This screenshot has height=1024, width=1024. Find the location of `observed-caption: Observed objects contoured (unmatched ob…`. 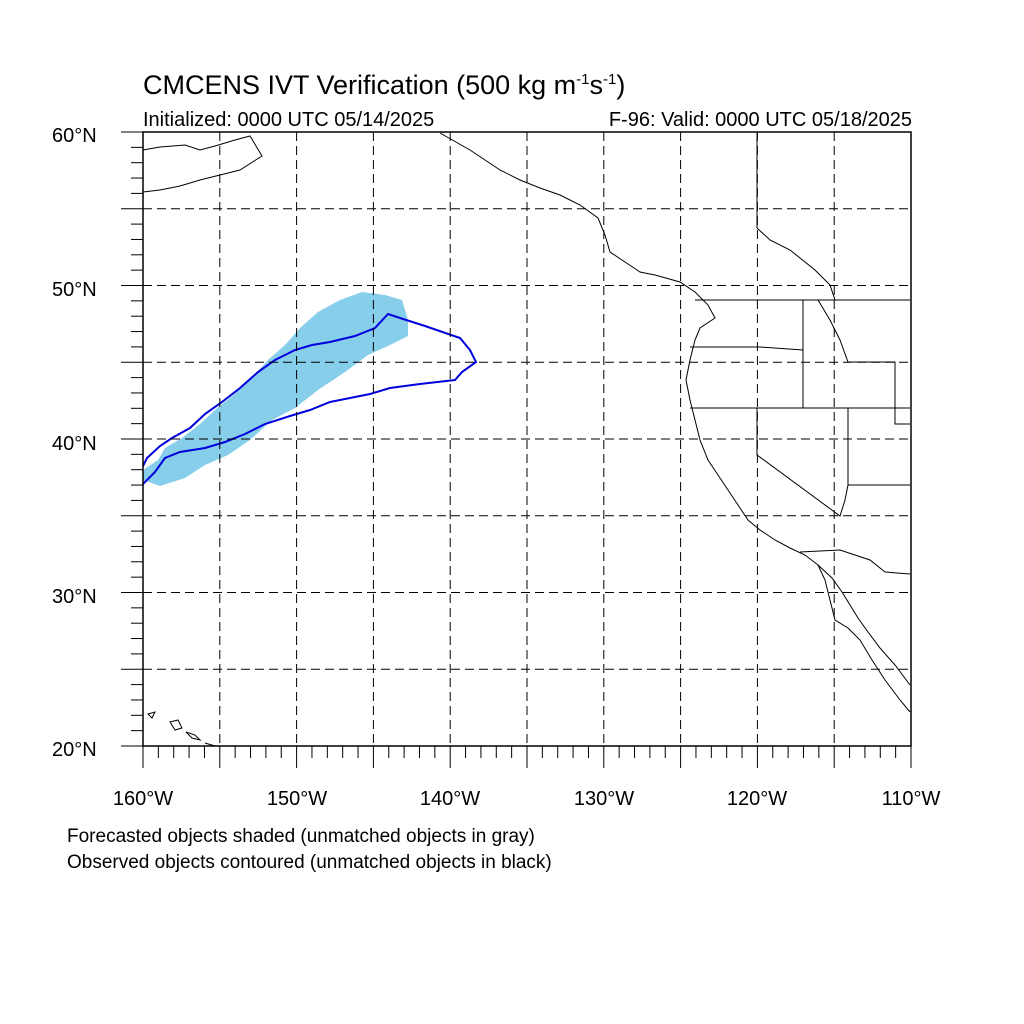

observed-caption: Observed objects contoured (unmatched ob… is located at coordinates (309, 862).